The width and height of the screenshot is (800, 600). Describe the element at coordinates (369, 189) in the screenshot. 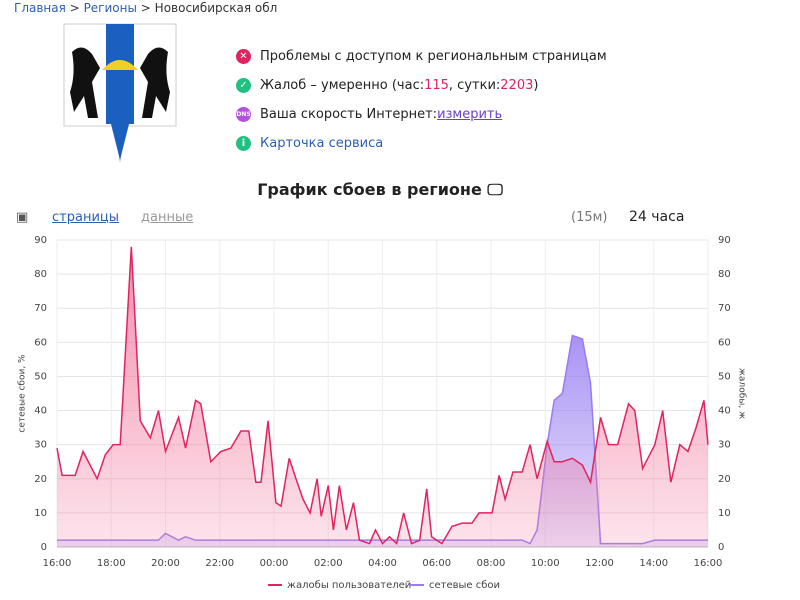

I see `chart-title-text: График сбоев в регионе` at that location.